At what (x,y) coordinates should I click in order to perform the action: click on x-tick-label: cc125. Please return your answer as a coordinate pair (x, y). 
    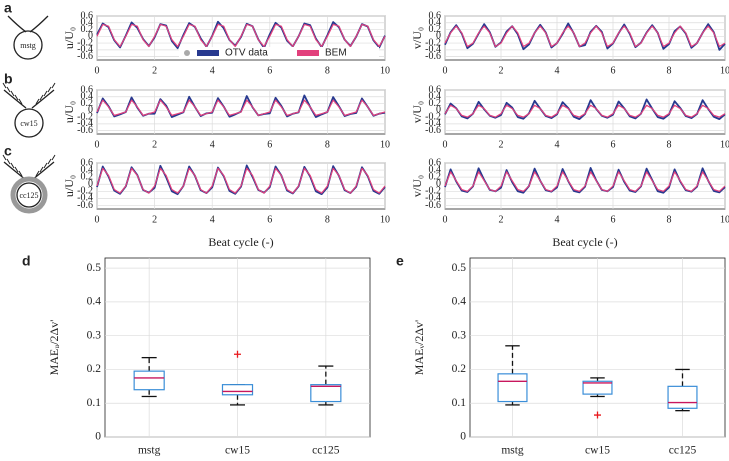
    Looking at the image, I should click on (326, 451).